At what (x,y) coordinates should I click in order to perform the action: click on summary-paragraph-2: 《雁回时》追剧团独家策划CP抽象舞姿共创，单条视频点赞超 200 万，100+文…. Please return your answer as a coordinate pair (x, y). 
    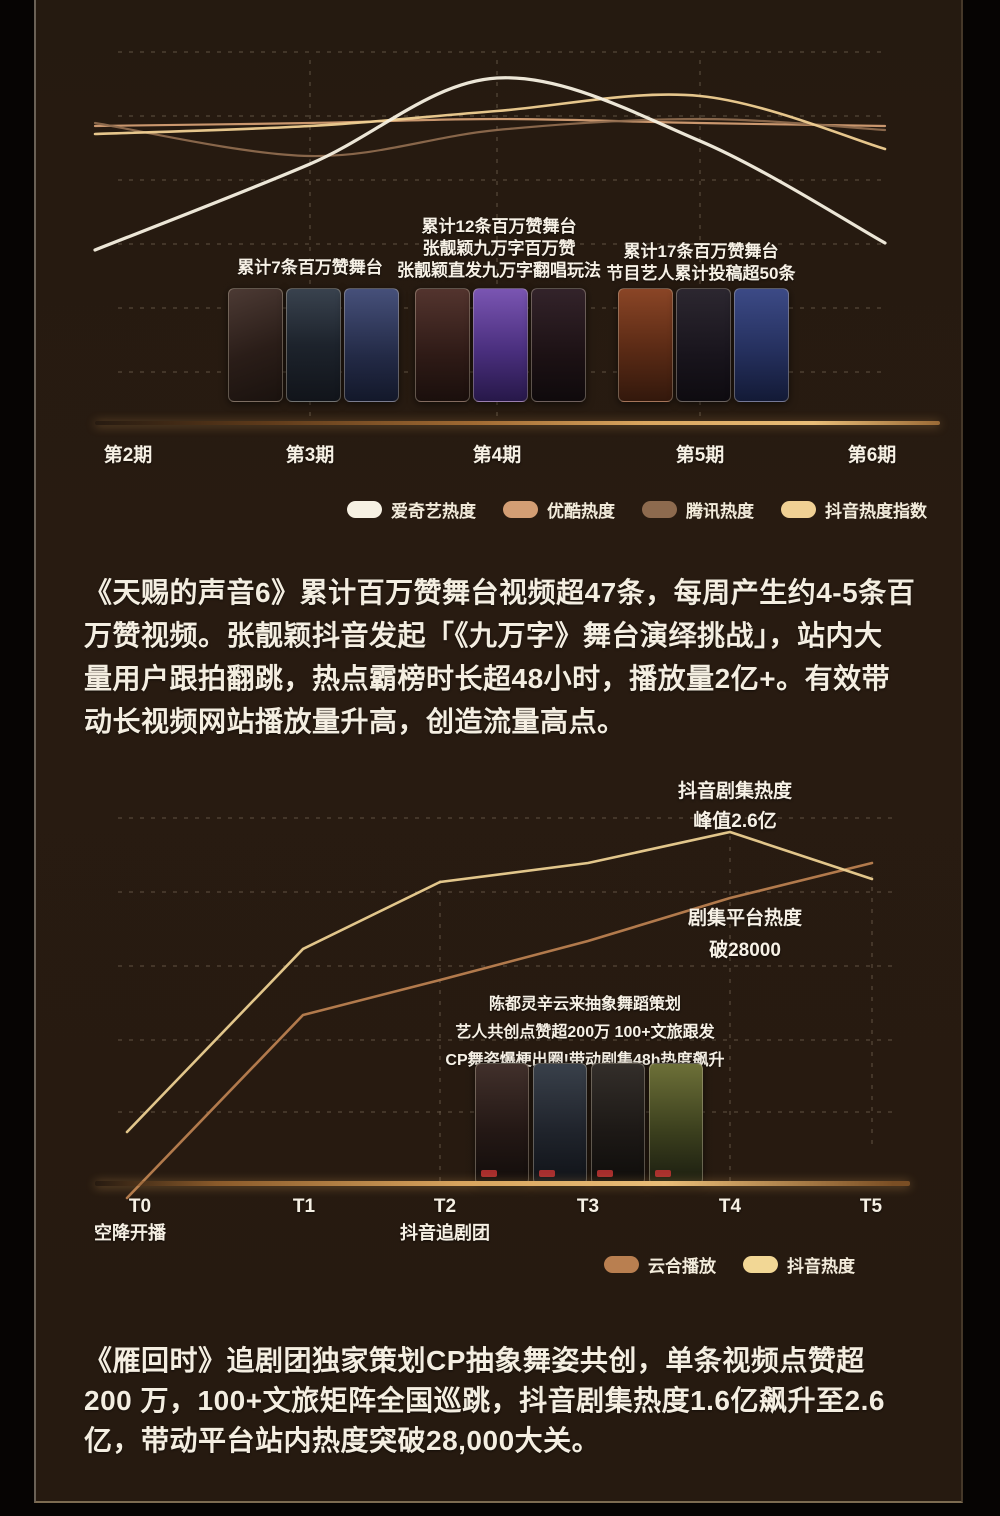
    Looking at the image, I should click on (504, 1401).